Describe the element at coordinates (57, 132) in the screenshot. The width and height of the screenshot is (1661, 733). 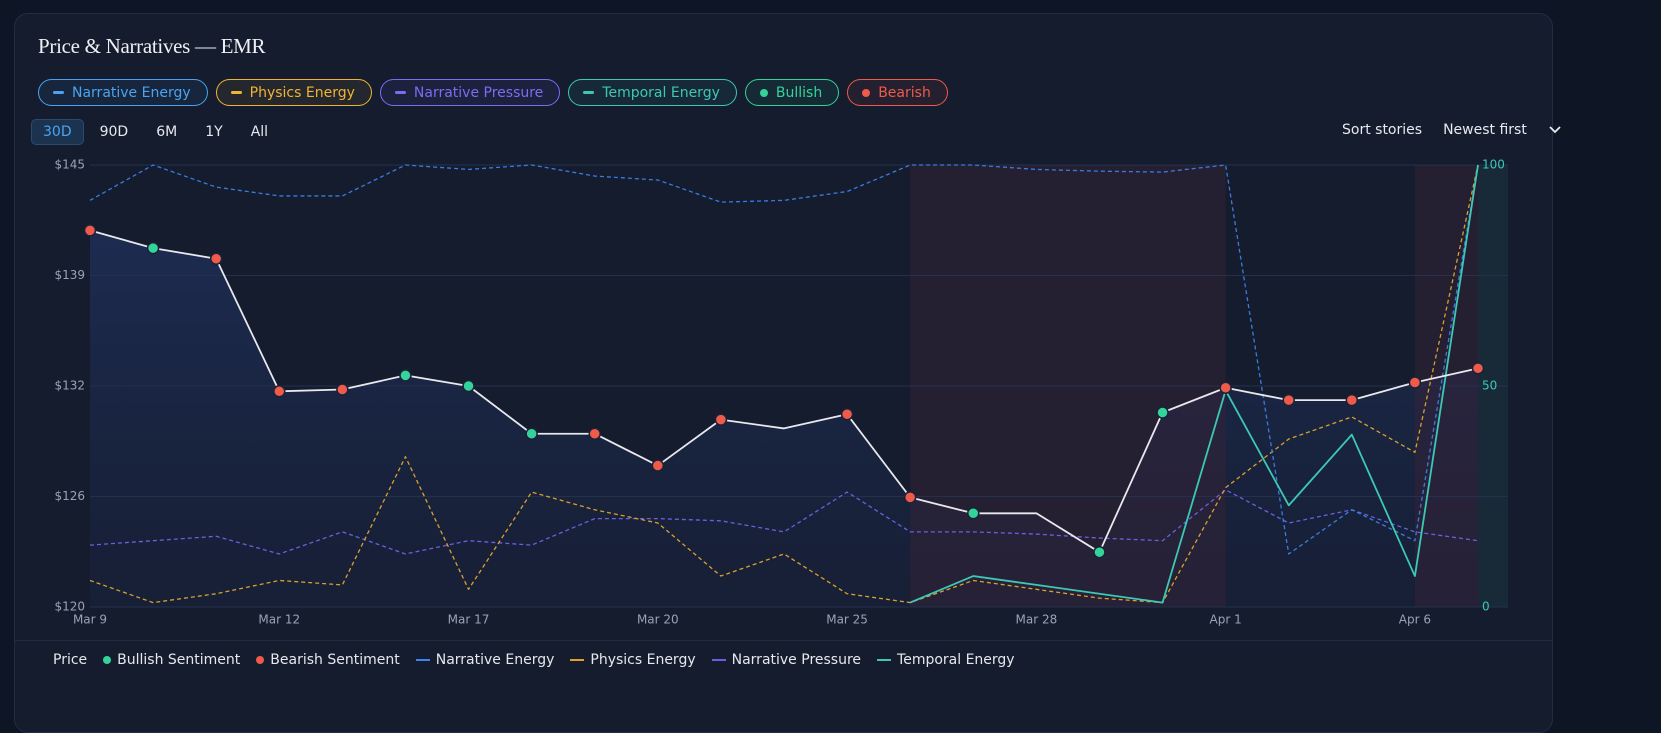
I see `range-button: 30D` at that location.